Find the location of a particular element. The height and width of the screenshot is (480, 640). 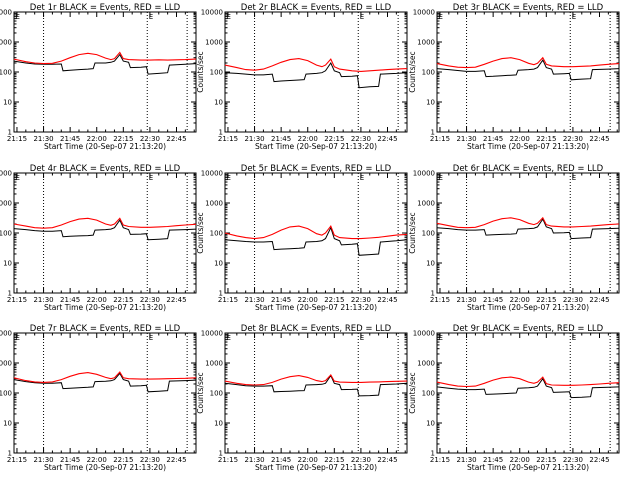

panel-3-ylabel: Counts/sec is located at coordinates (412, 71).